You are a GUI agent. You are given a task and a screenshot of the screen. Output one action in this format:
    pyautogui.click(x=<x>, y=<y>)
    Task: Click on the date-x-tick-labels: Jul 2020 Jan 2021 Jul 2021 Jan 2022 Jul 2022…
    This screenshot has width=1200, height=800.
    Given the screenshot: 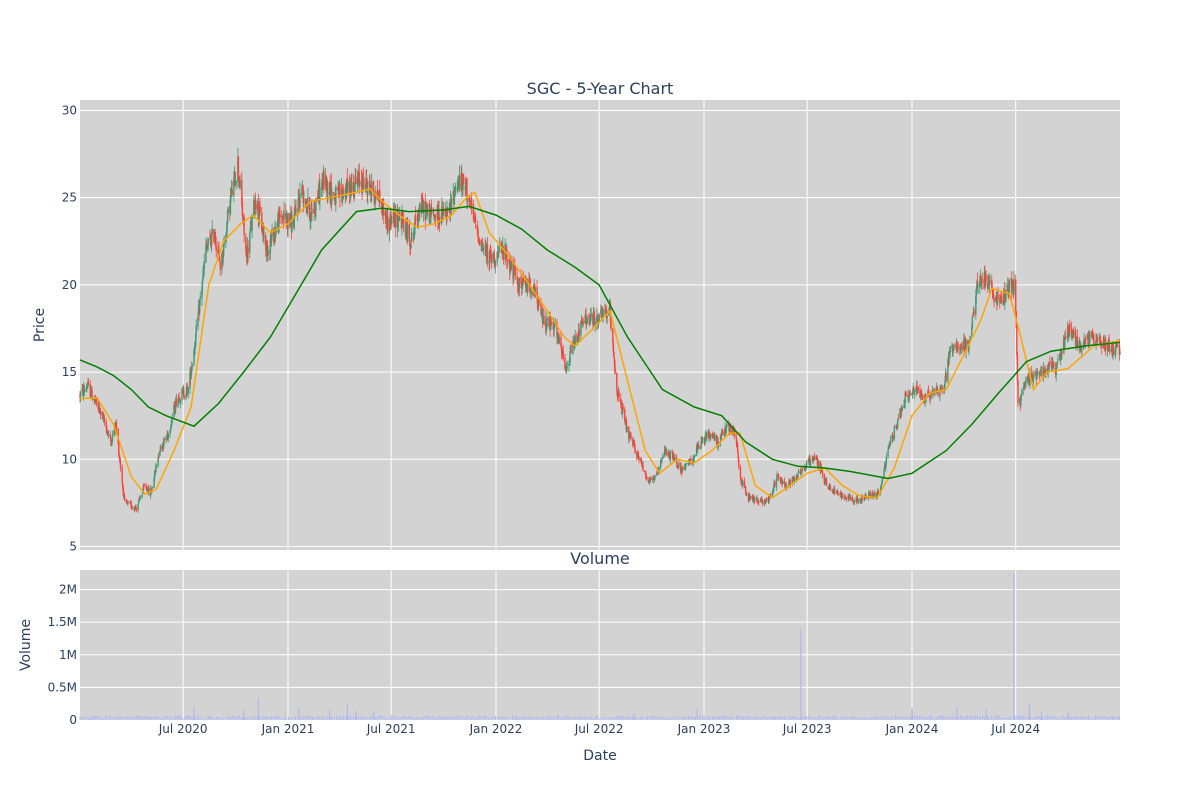 What is the action you would take?
    pyautogui.click(x=599, y=729)
    